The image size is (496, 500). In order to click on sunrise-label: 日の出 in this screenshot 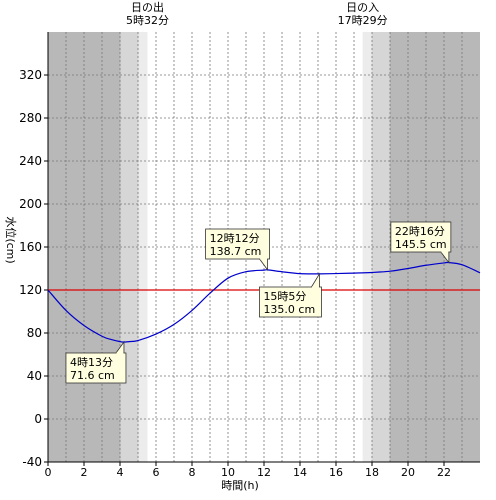, I will do `click(147, 7)`.